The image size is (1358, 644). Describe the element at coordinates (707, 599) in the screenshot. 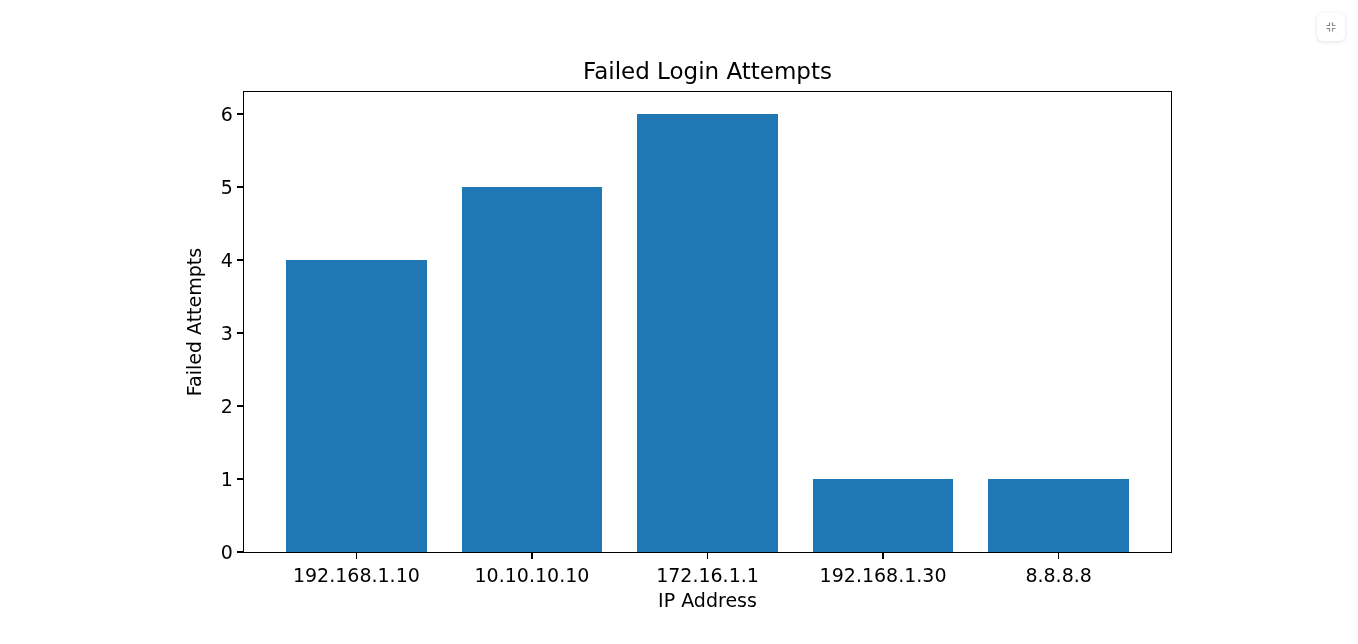

I see `x-axis-title: IP Address` at that location.